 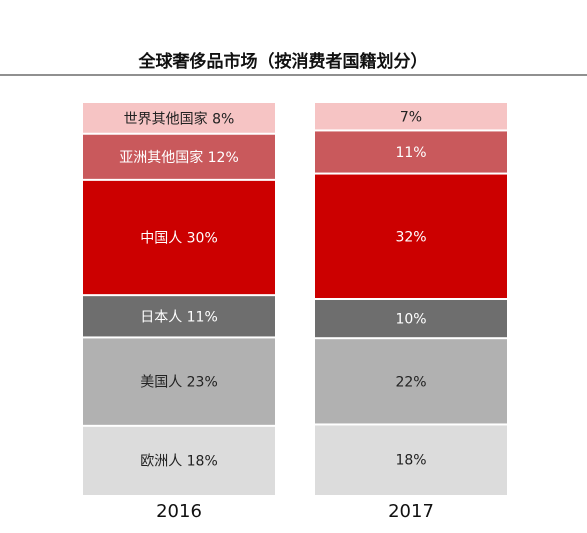 I want to click on category-label-2016: 2016, so click(x=179, y=511).